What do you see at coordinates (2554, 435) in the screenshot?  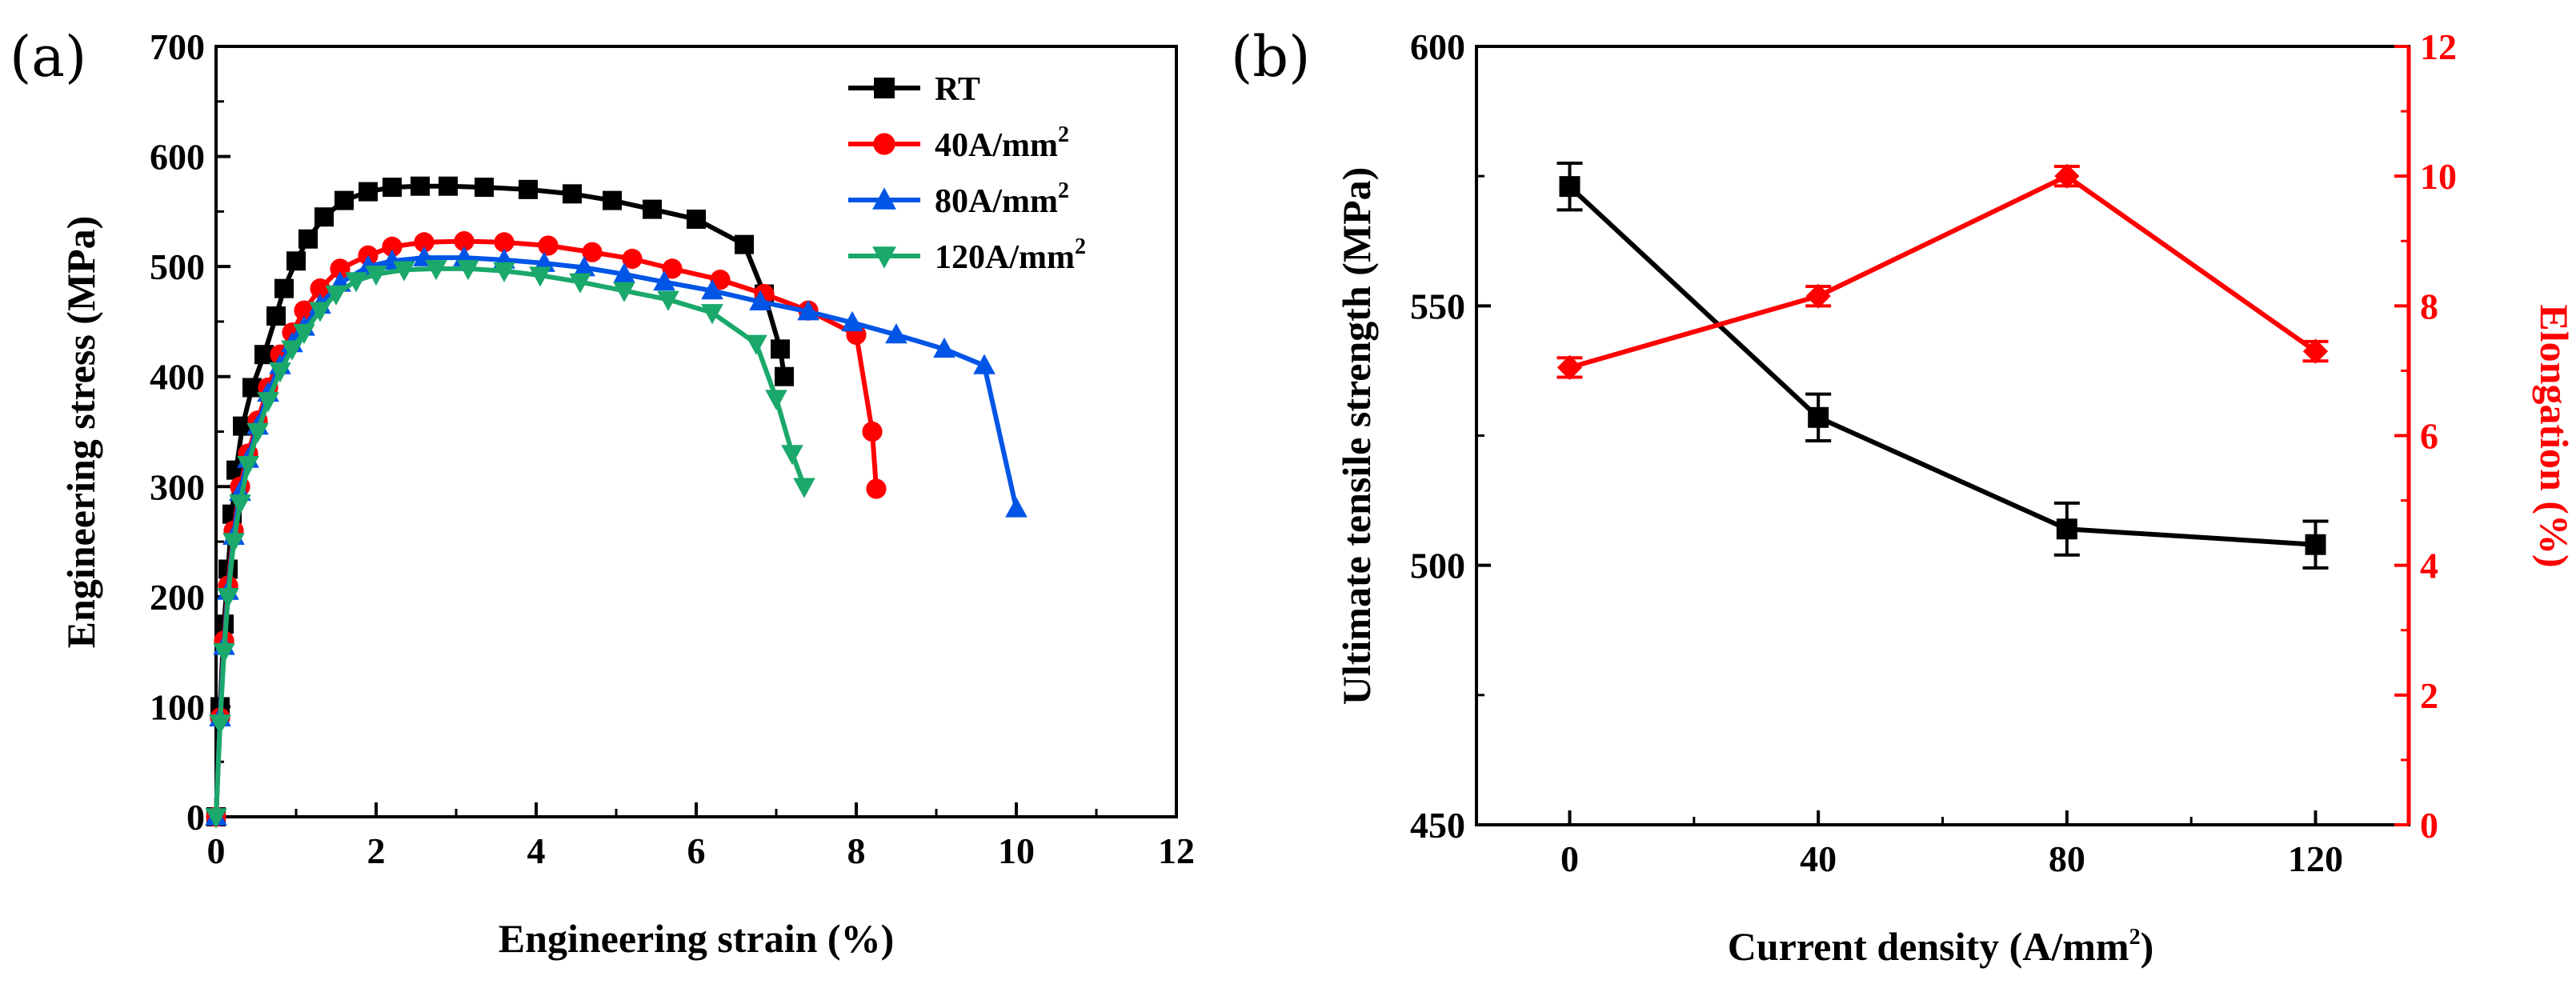 I see `panel-b-right-y-axis-title: Elongation (%)` at bounding box center [2554, 435].